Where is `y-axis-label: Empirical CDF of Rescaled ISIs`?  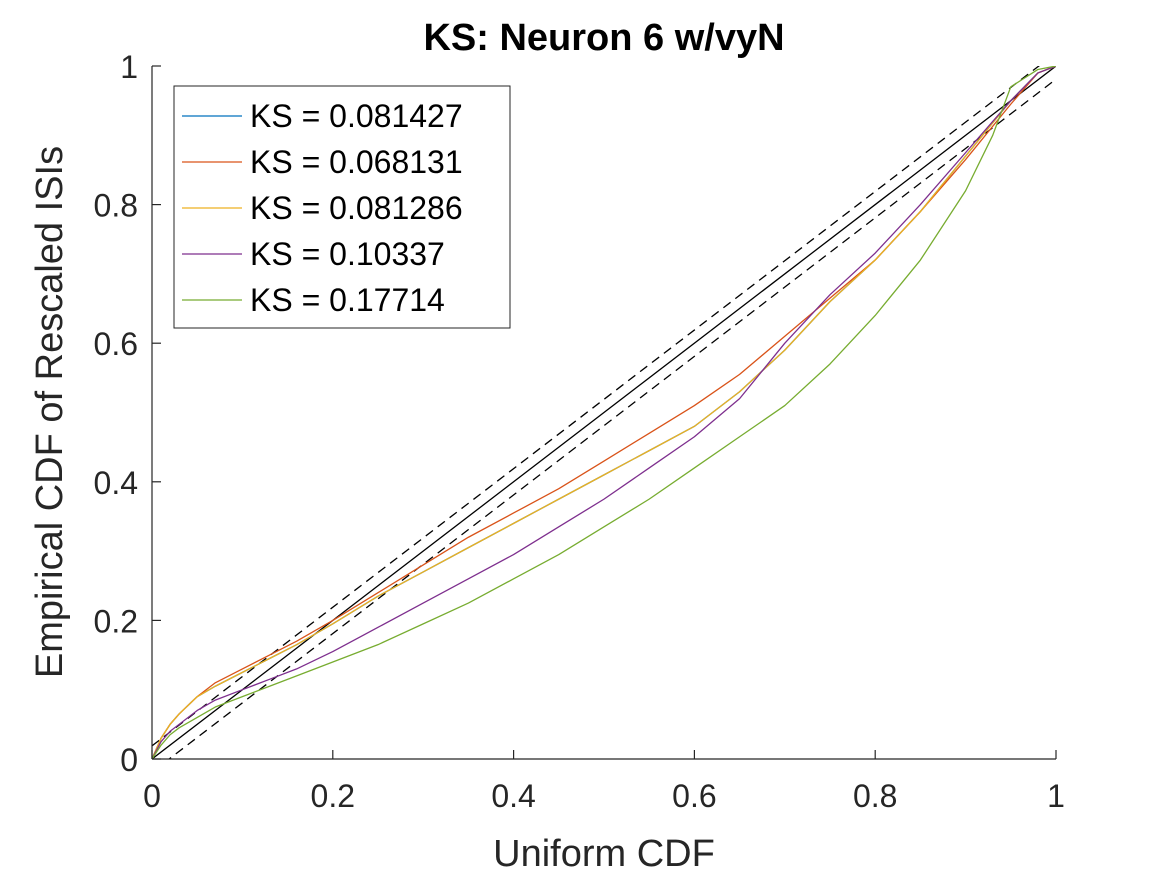 y-axis-label: Empirical CDF of Rescaled ISIs is located at coordinates (50, 412).